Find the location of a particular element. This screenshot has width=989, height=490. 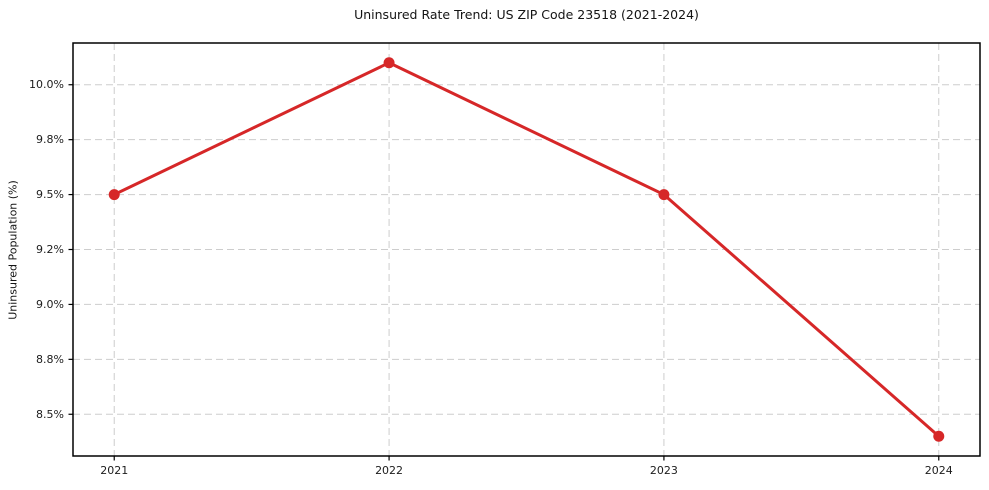

x-tick-label: 2022 is located at coordinates (389, 470).